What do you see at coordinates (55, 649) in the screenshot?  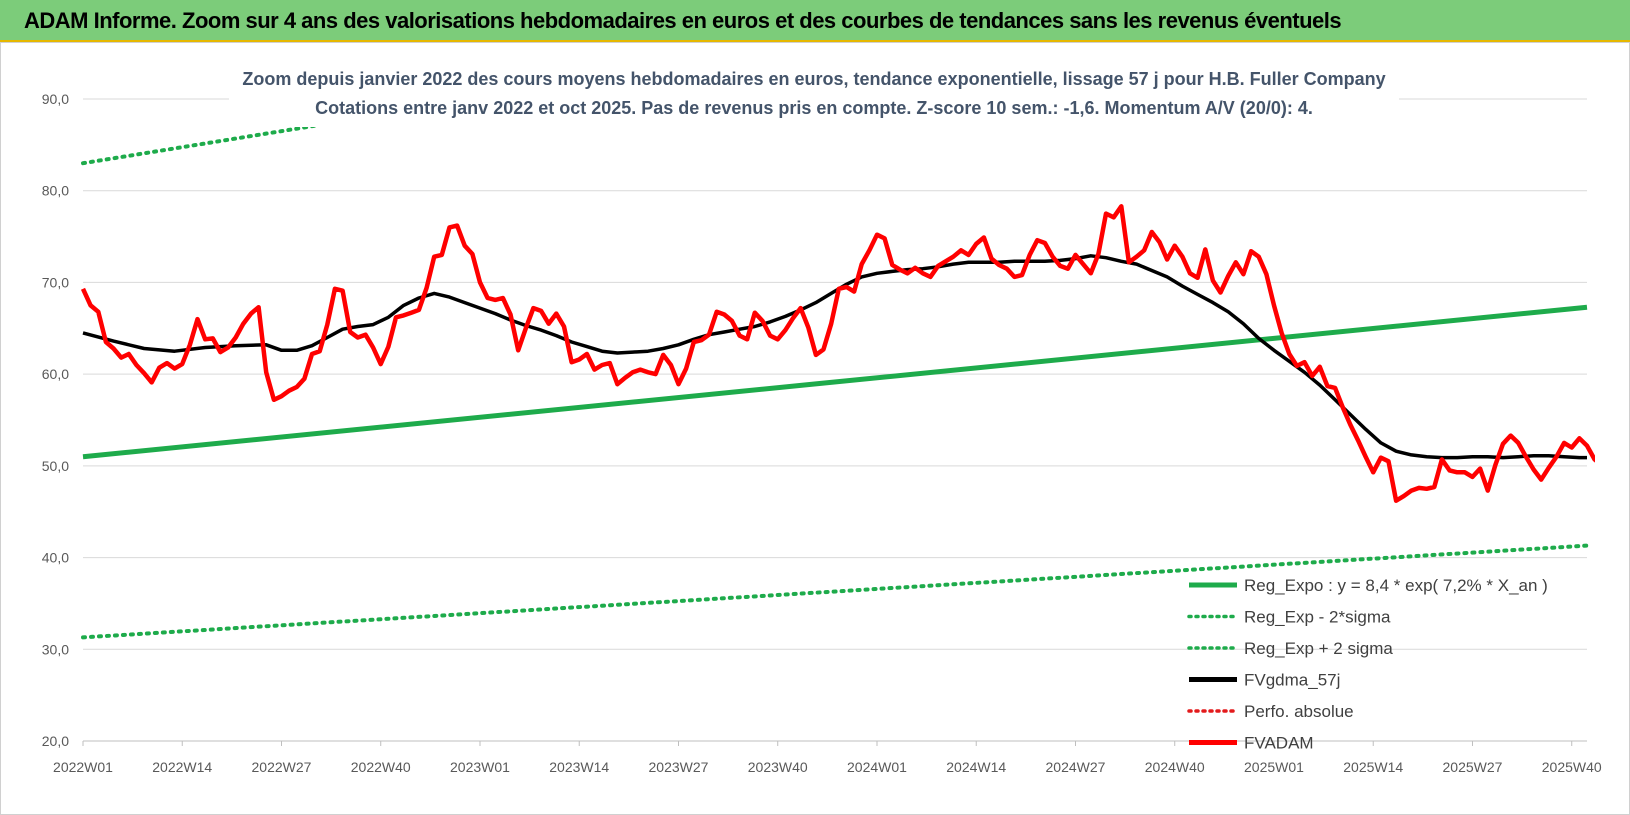 I see `y-tick-label: 30,0` at bounding box center [55, 649].